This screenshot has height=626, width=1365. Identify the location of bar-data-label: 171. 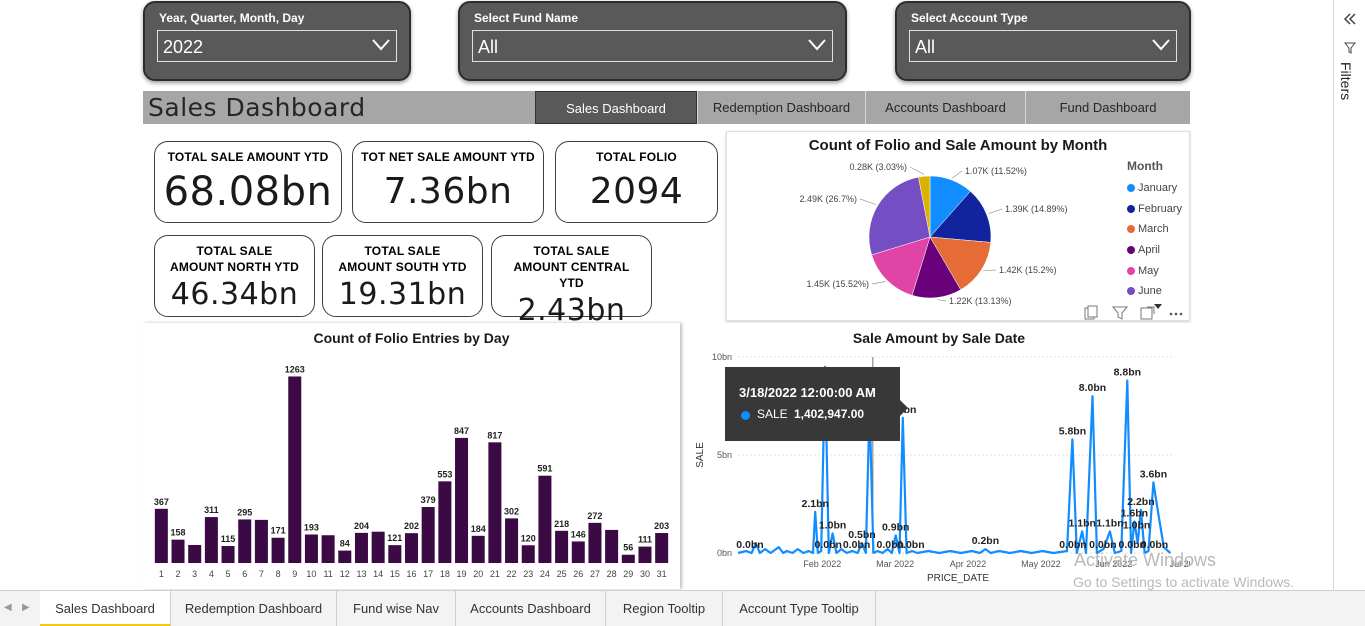
(278, 531).